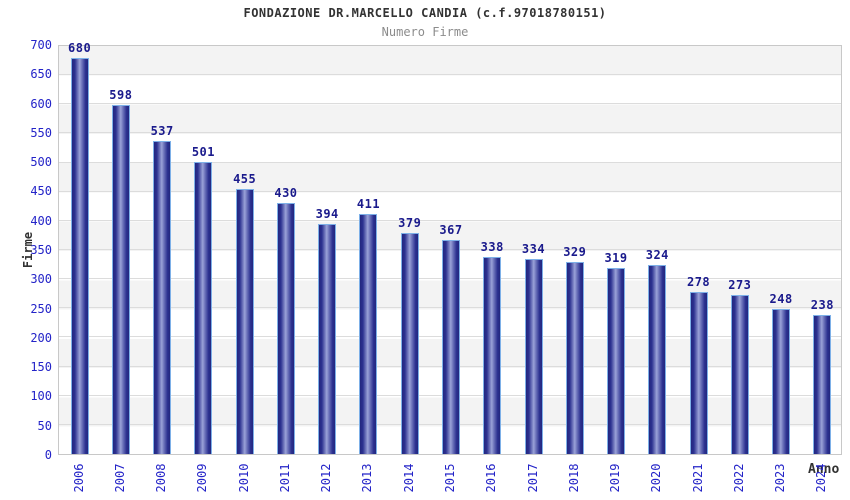  What do you see at coordinates (41, 191) in the screenshot?
I see `y-tick-label: 450` at bounding box center [41, 191].